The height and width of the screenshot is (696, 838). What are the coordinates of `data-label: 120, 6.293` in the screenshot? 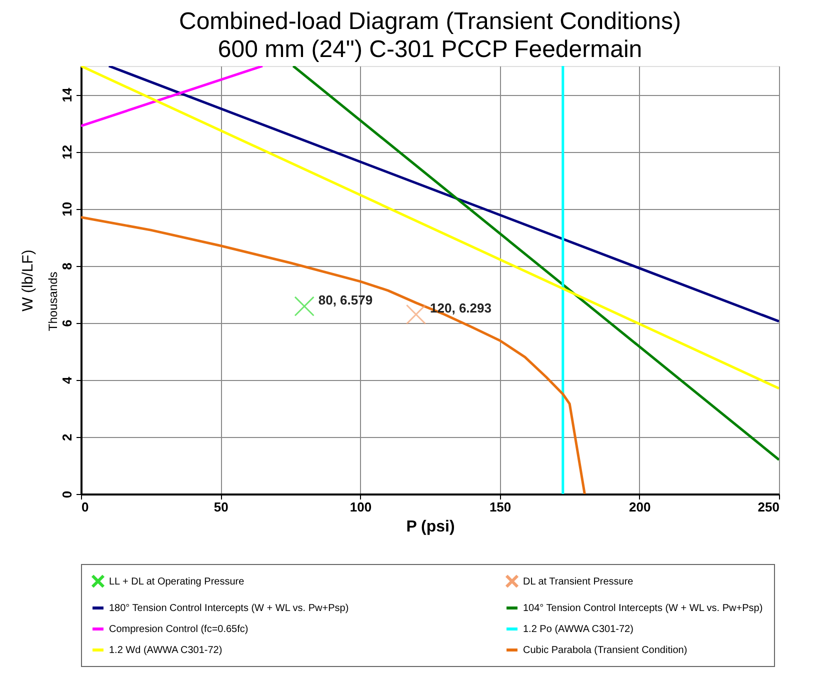 It's located at (461, 308).